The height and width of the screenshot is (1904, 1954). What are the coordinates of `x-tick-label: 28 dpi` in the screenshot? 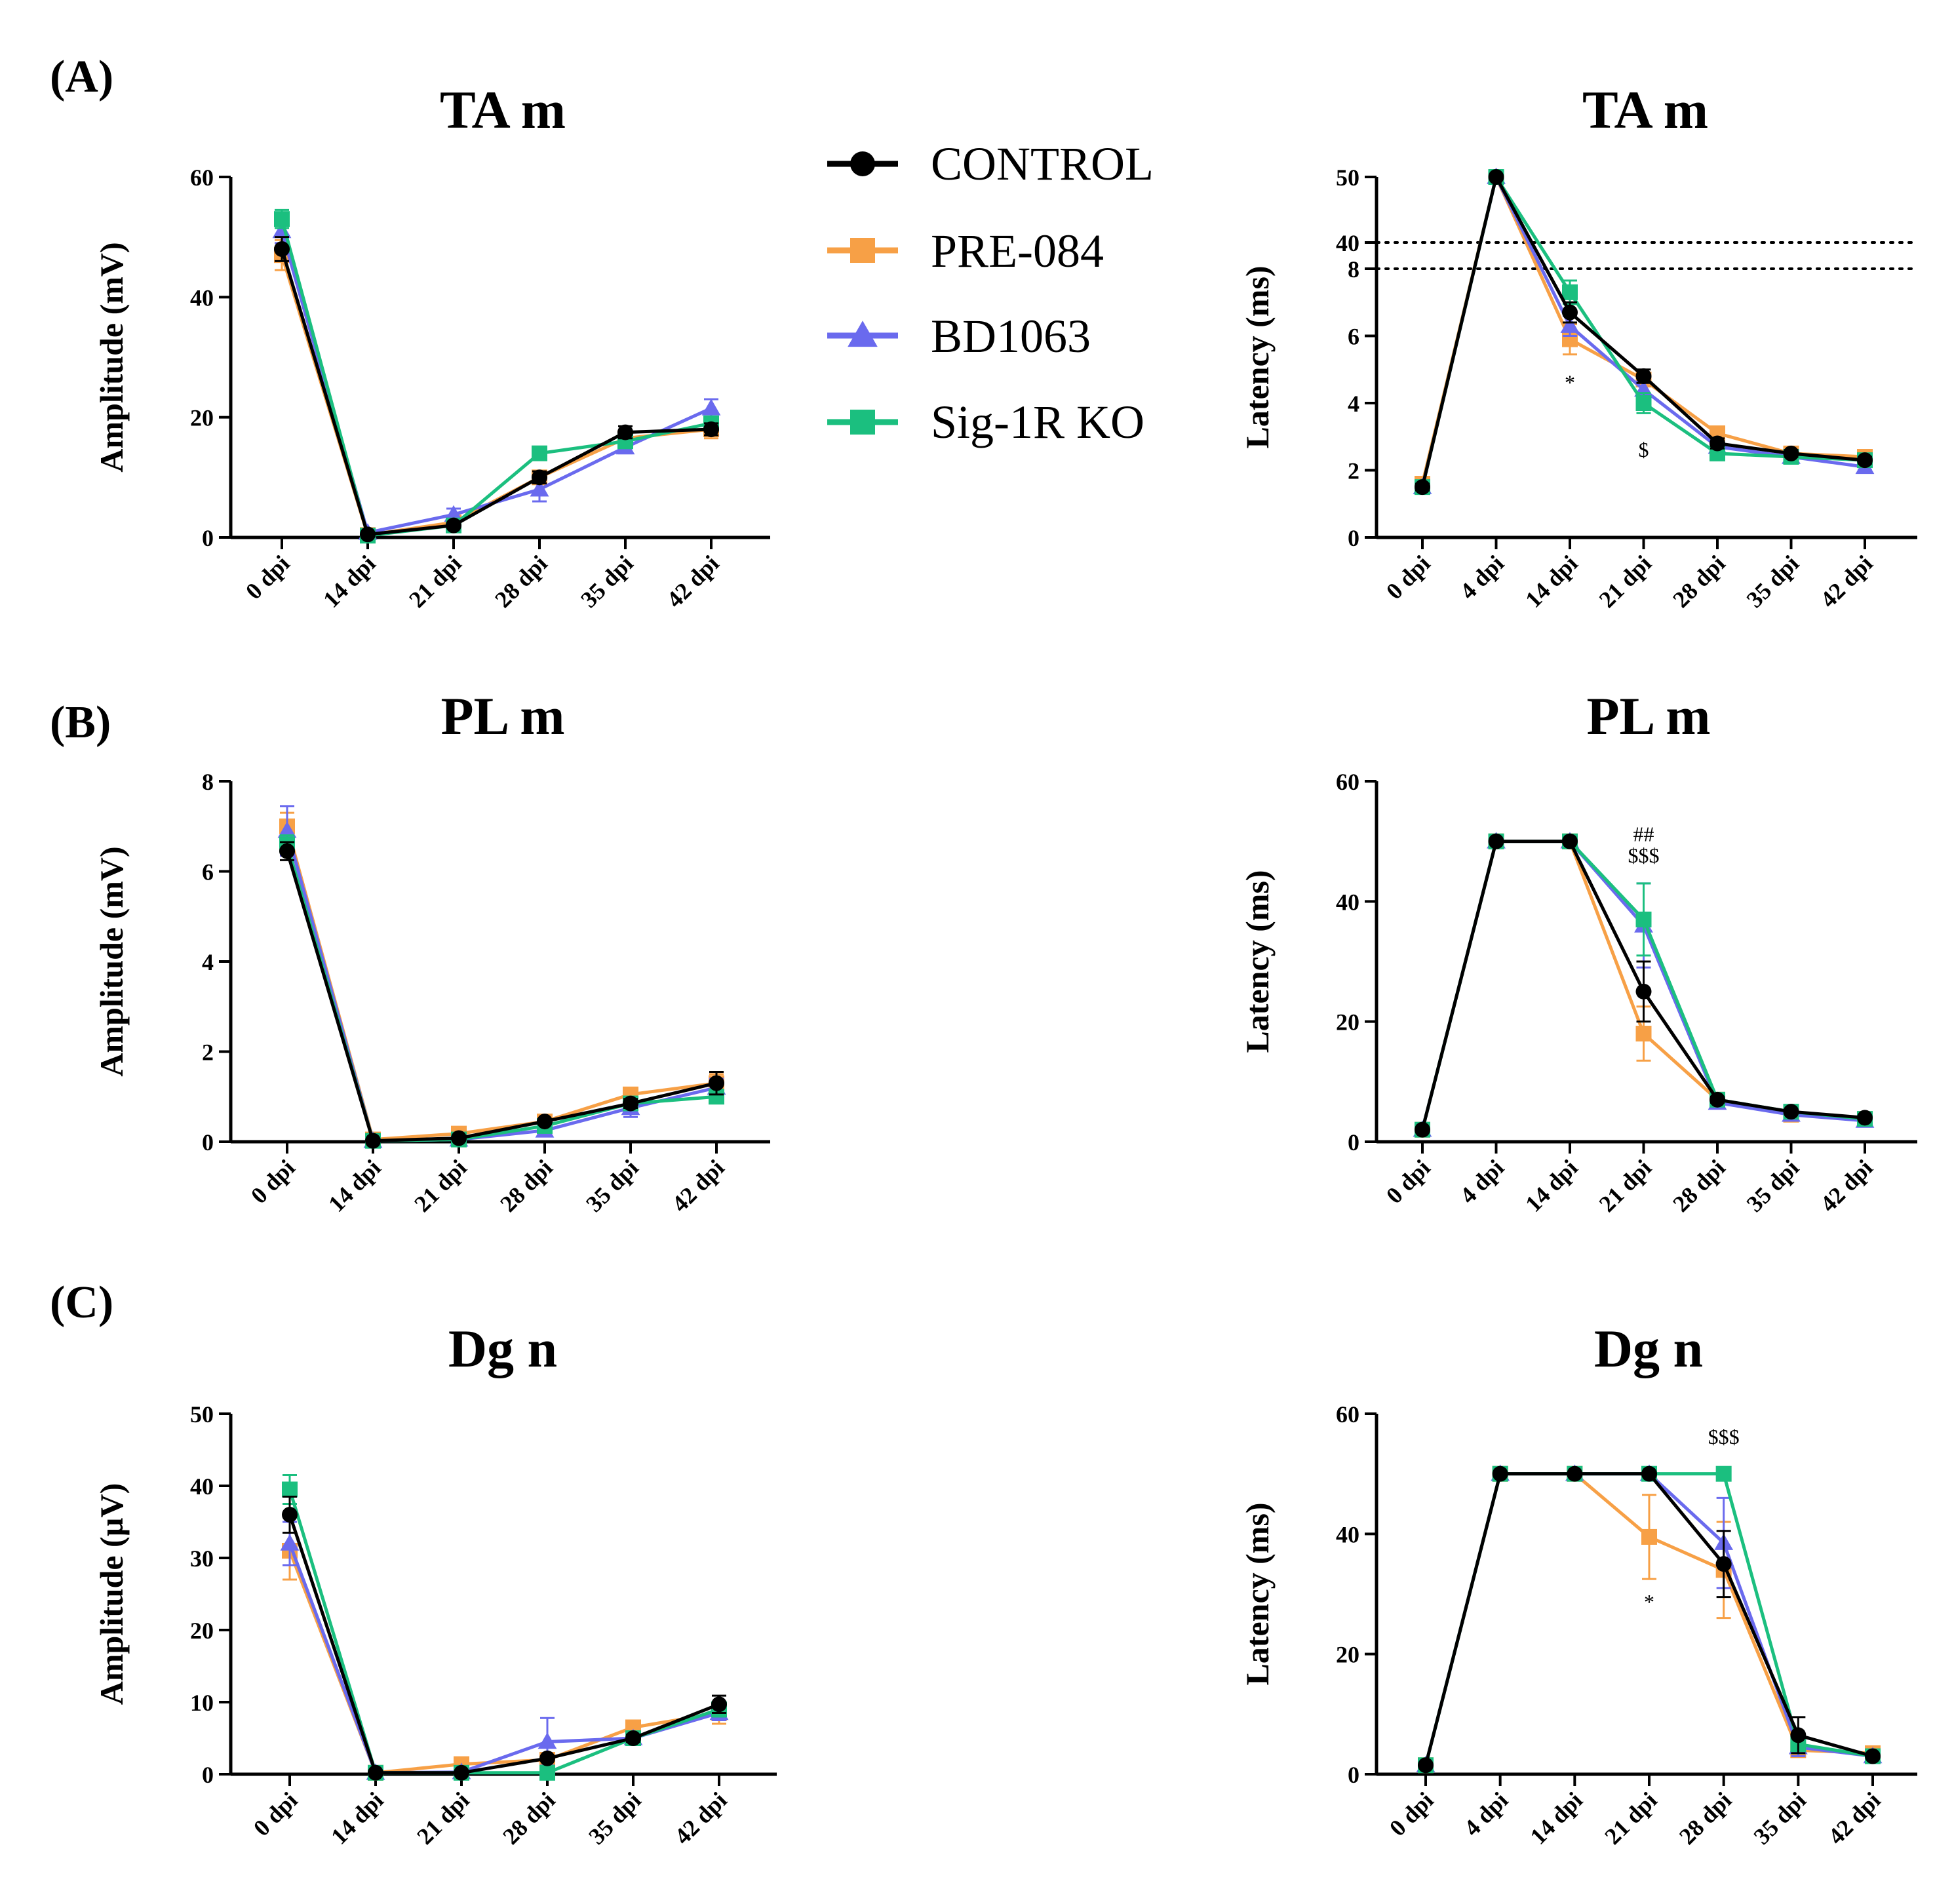 It's located at (526, 1185).